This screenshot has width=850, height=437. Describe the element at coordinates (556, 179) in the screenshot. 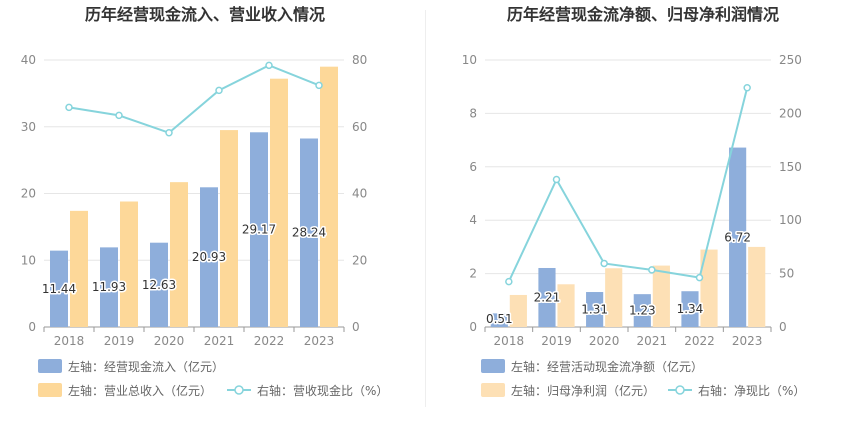

I see `line-point-2019` at that location.